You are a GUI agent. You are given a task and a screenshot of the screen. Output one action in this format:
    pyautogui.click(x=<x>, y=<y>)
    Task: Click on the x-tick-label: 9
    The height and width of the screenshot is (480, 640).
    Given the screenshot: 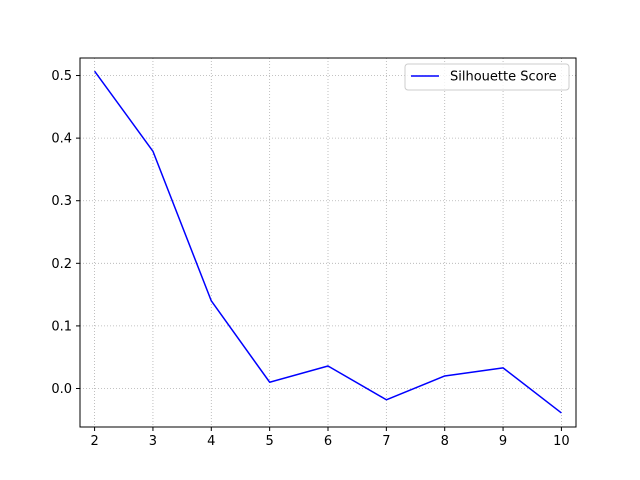 What is the action you would take?
    pyautogui.click(x=503, y=441)
    